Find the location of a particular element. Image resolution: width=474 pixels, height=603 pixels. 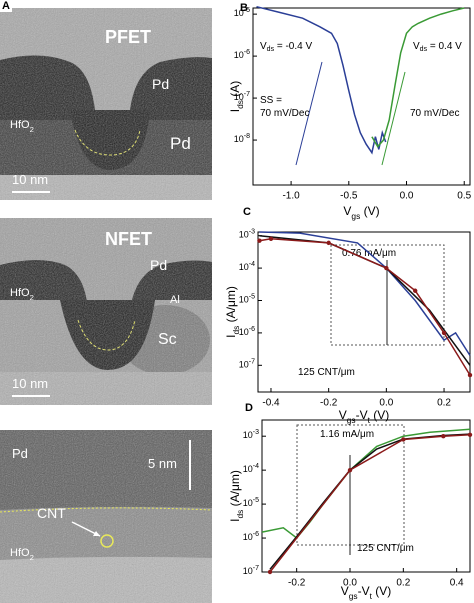

x-tick-label: -0.2 is located at coordinates (297, 583).